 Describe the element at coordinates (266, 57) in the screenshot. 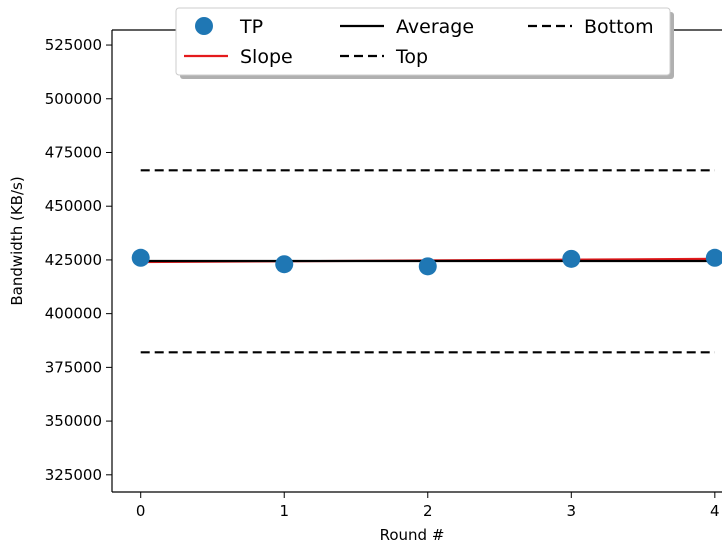

I see `legend-label-slope: Slope` at that location.